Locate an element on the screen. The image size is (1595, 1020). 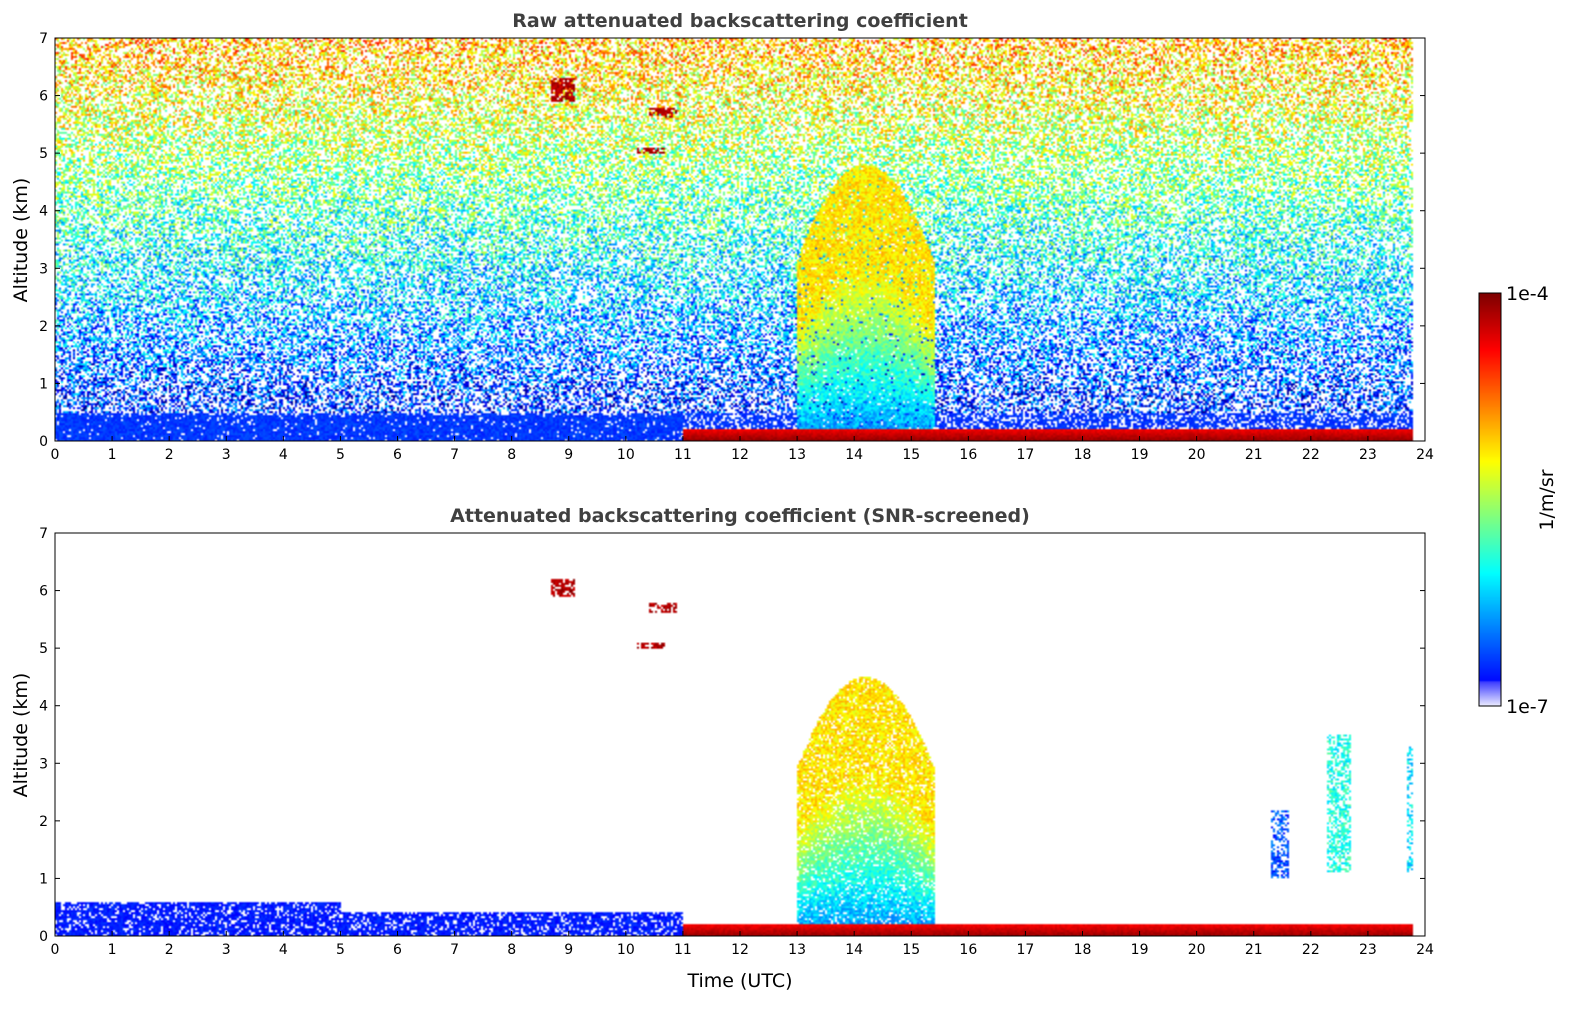
colorbar-gradient is located at coordinates (1490, 499).